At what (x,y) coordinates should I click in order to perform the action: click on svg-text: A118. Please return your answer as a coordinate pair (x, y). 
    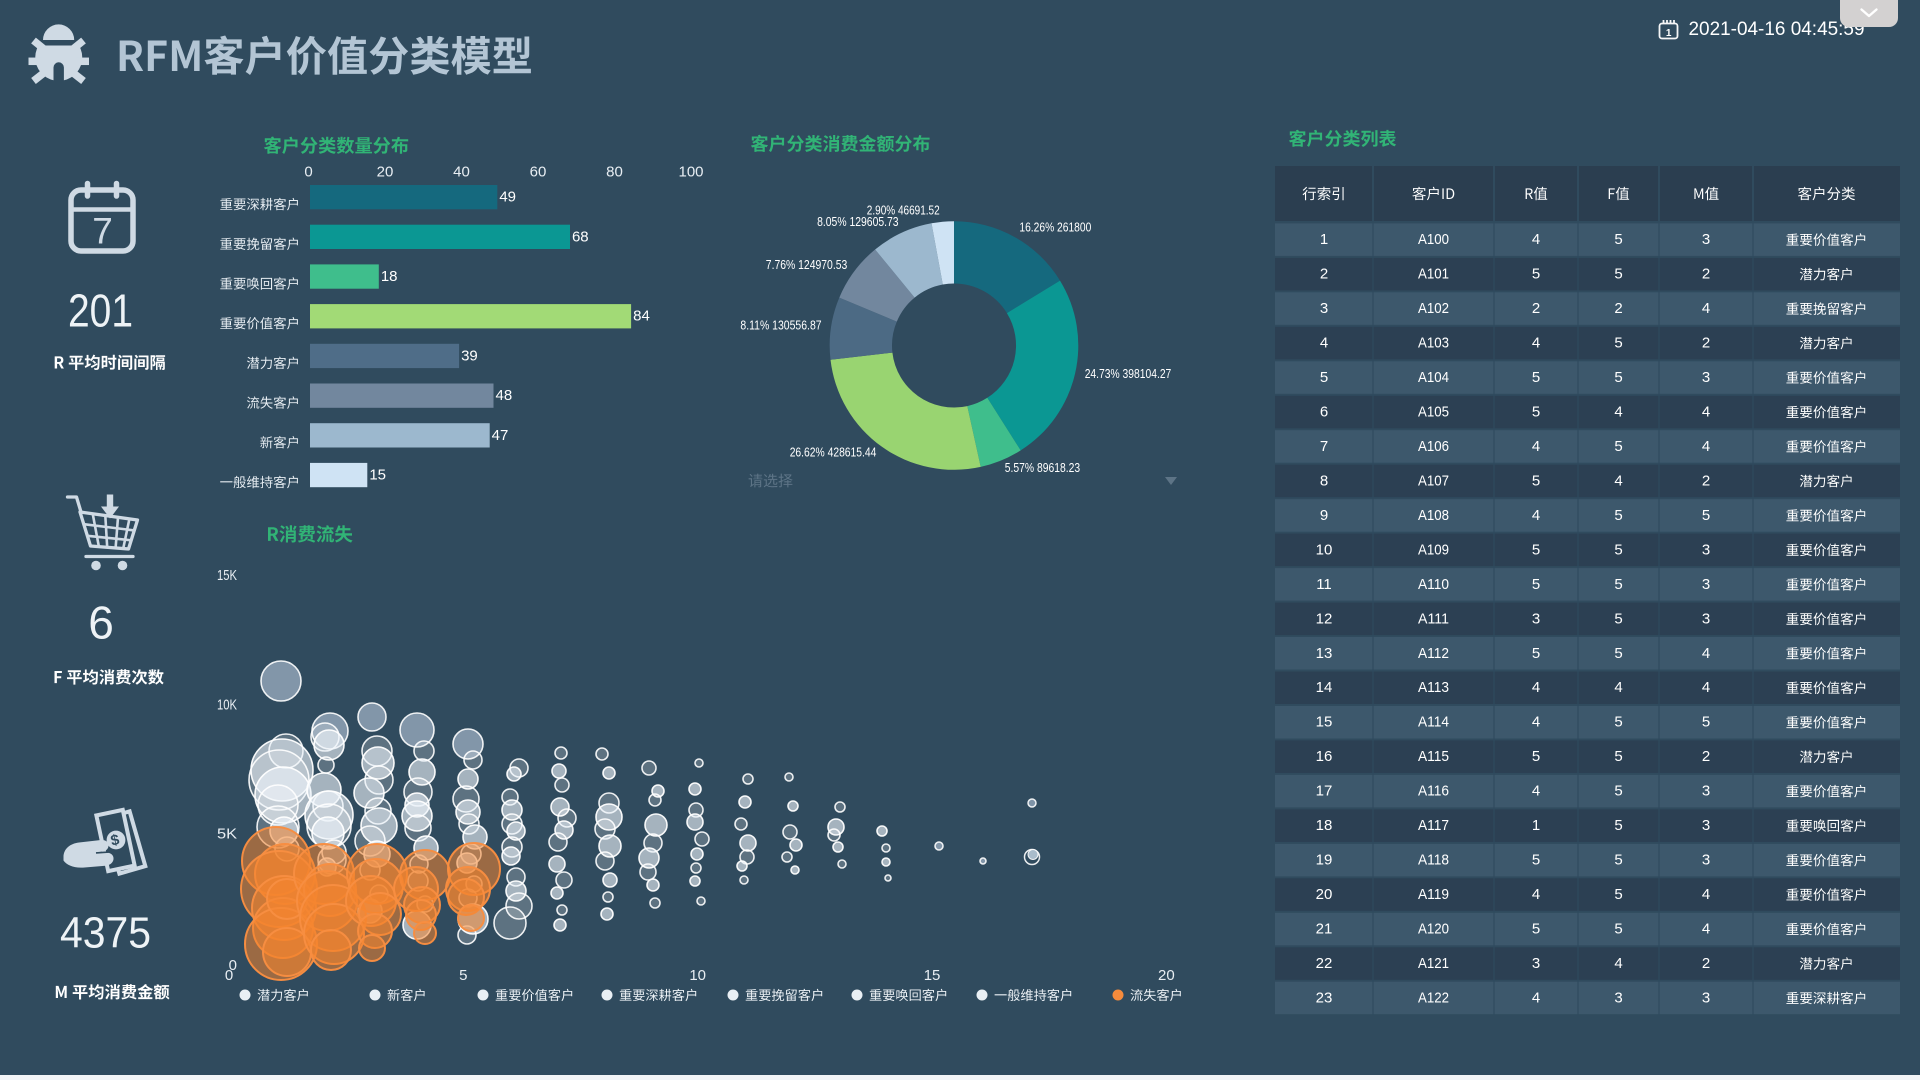
    Looking at the image, I should click on (1433, 860).